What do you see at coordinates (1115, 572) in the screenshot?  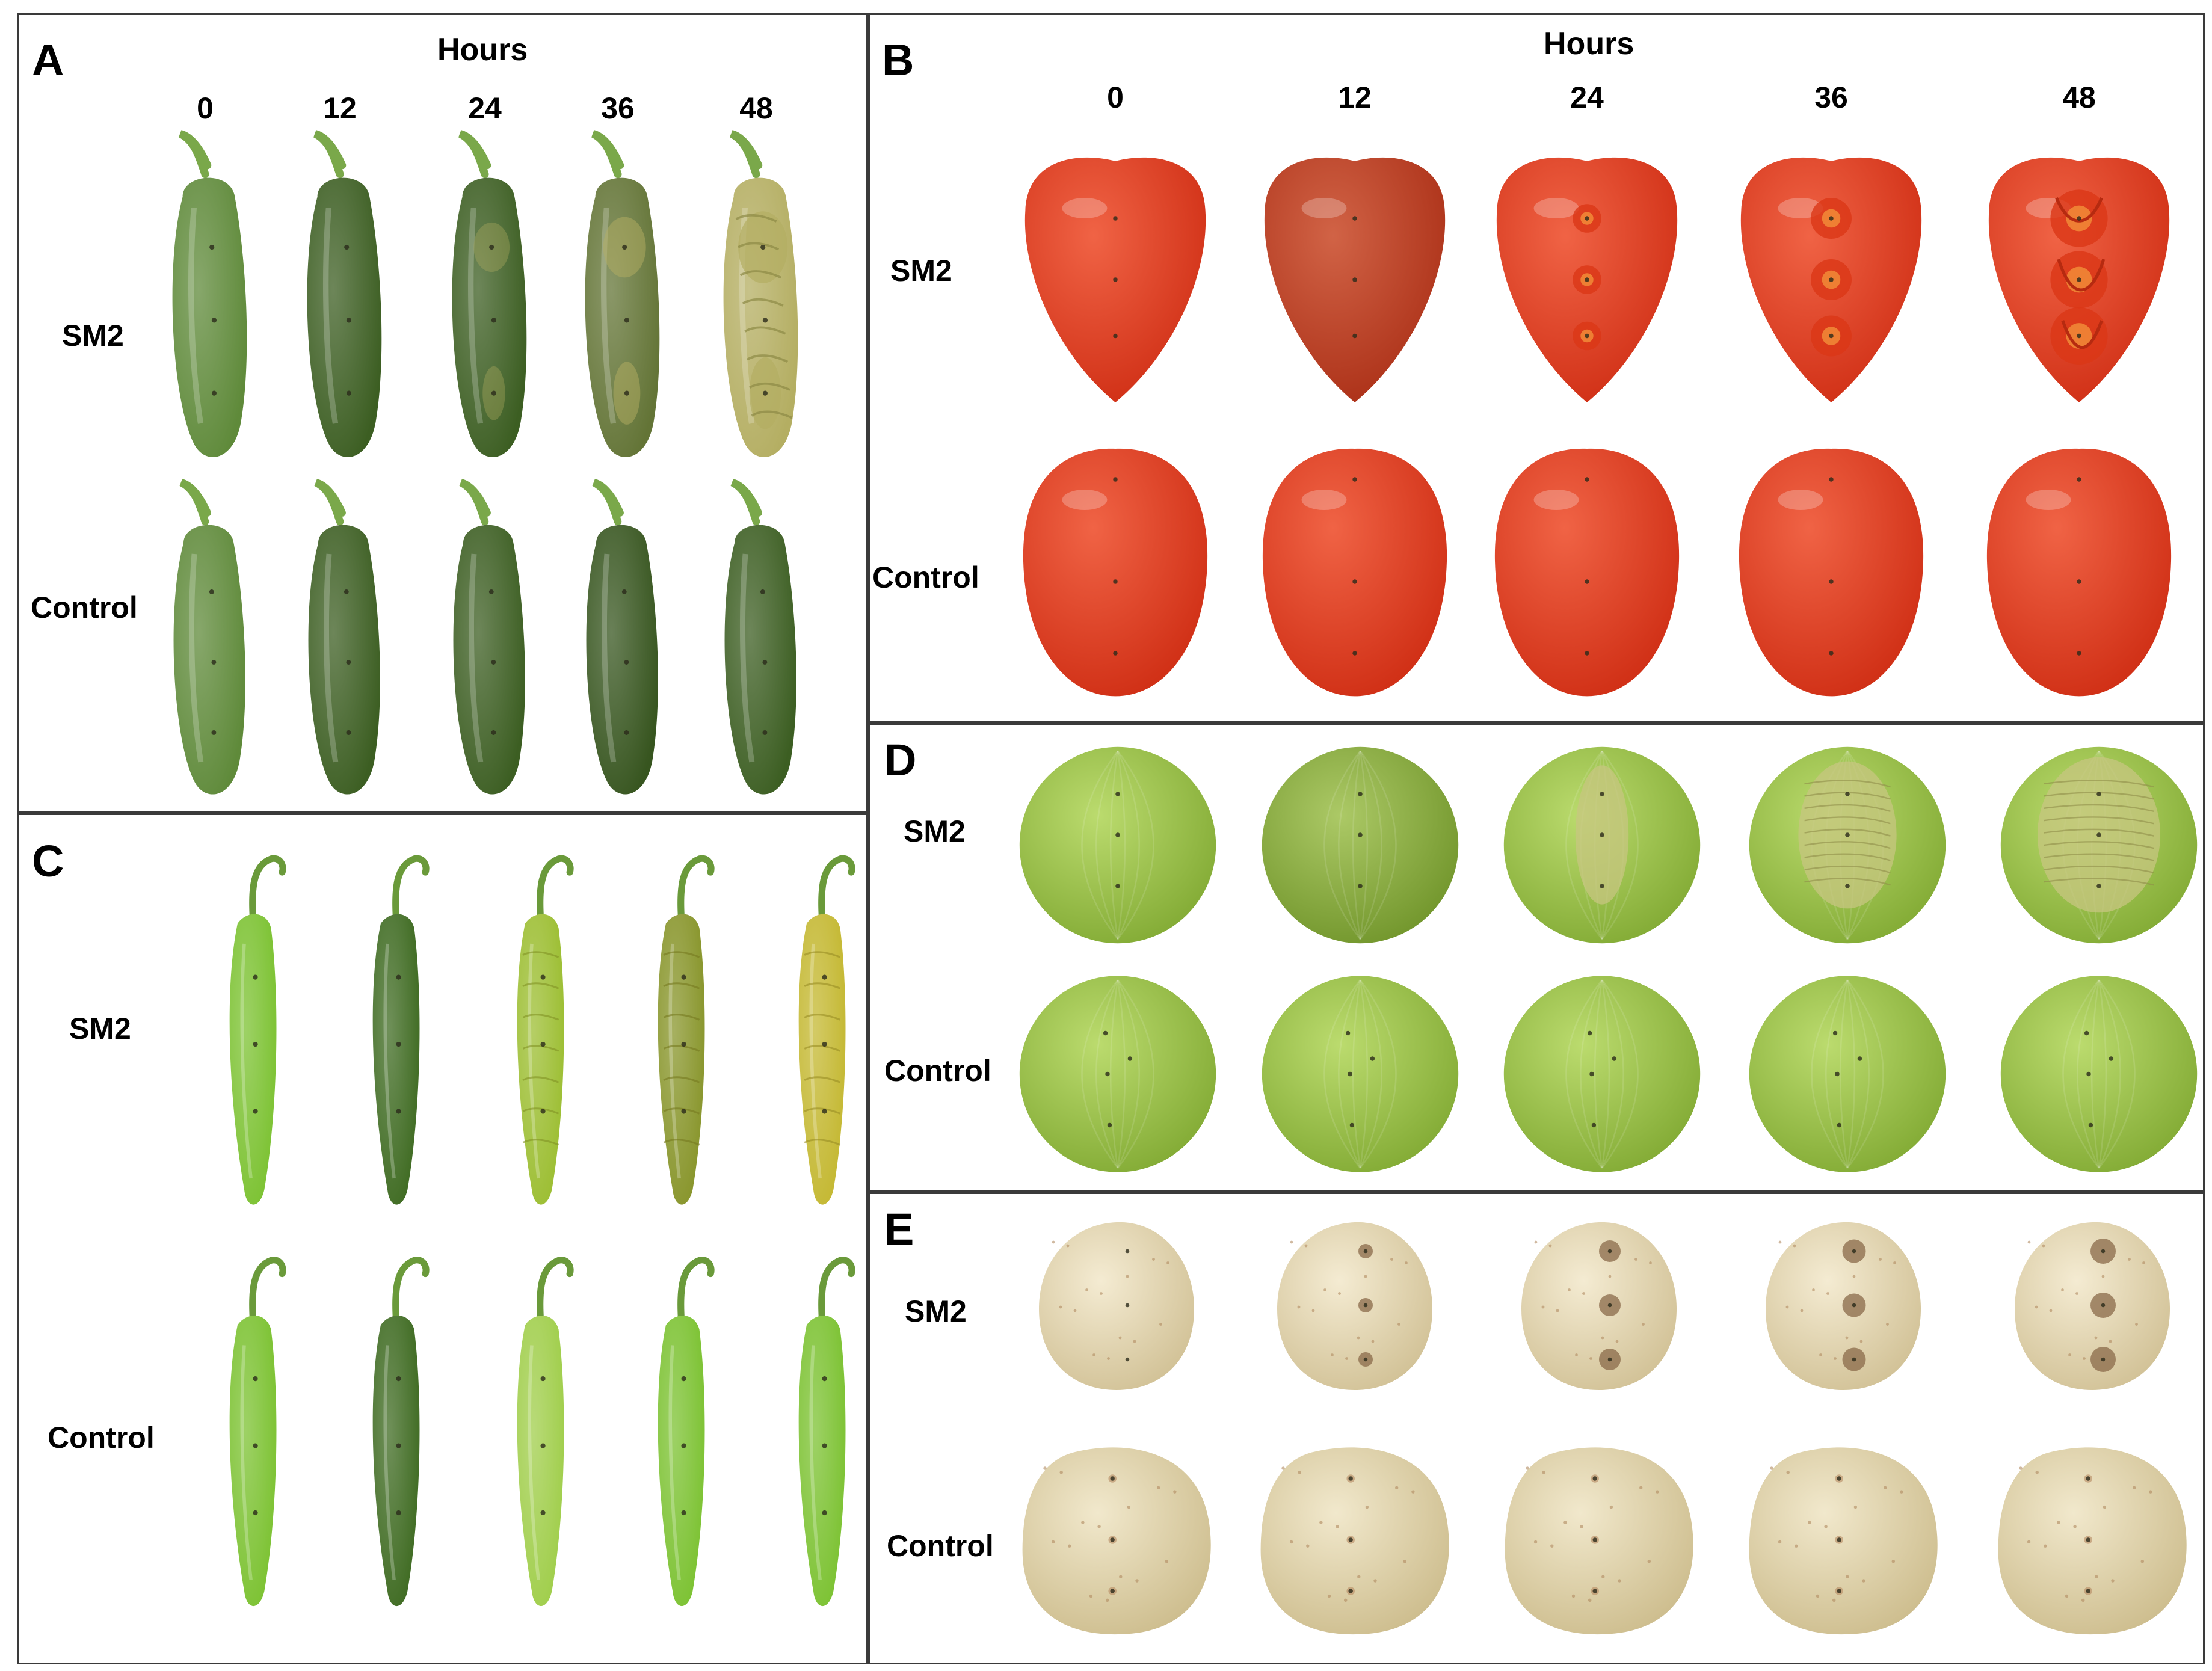 I see `tomato-image-control-0h` at bounding box center [1115, 572].